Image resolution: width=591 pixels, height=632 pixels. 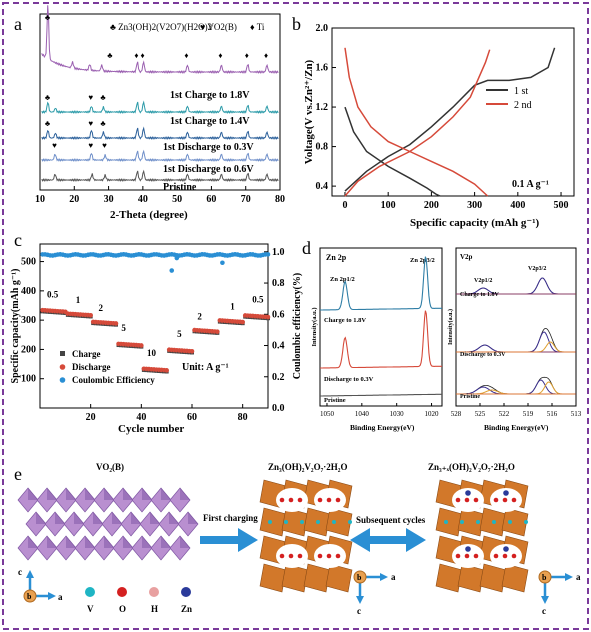 I want to click on peak-label-v-2p1: V2p1/2, so click(x=483, y=281).